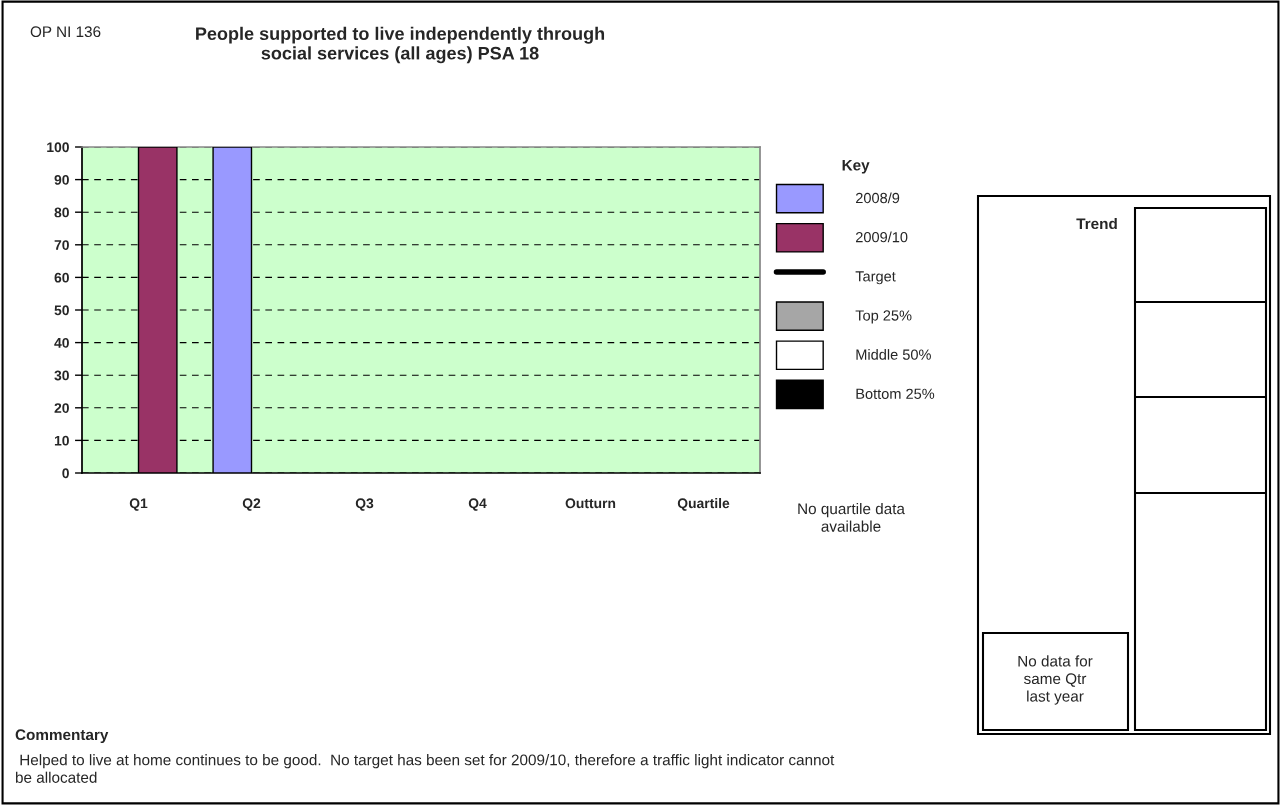 The image size is (1281, 805). I want to click on y-tick-label: 0, so click(65, 473).